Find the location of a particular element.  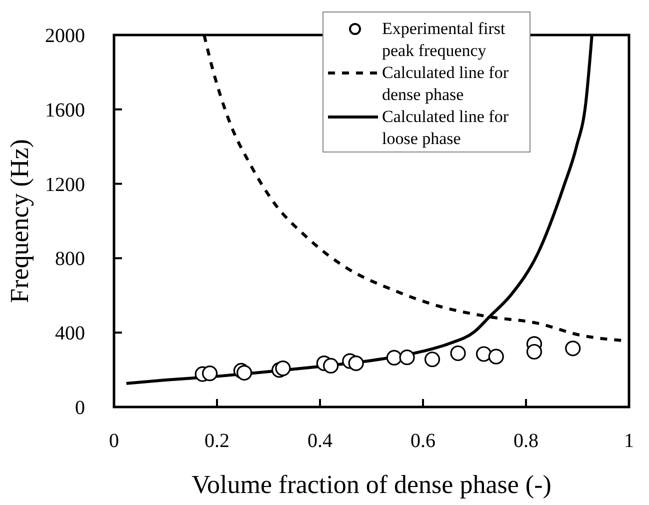

y-tick-label: 1600 is located at coordinates (65, 110).